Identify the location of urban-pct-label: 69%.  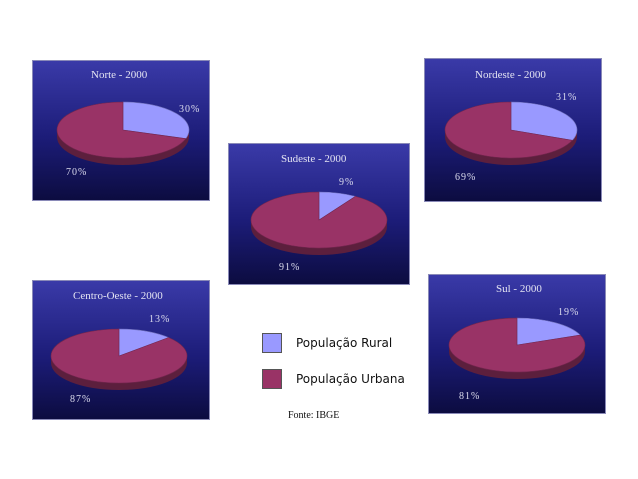
(466, 177).